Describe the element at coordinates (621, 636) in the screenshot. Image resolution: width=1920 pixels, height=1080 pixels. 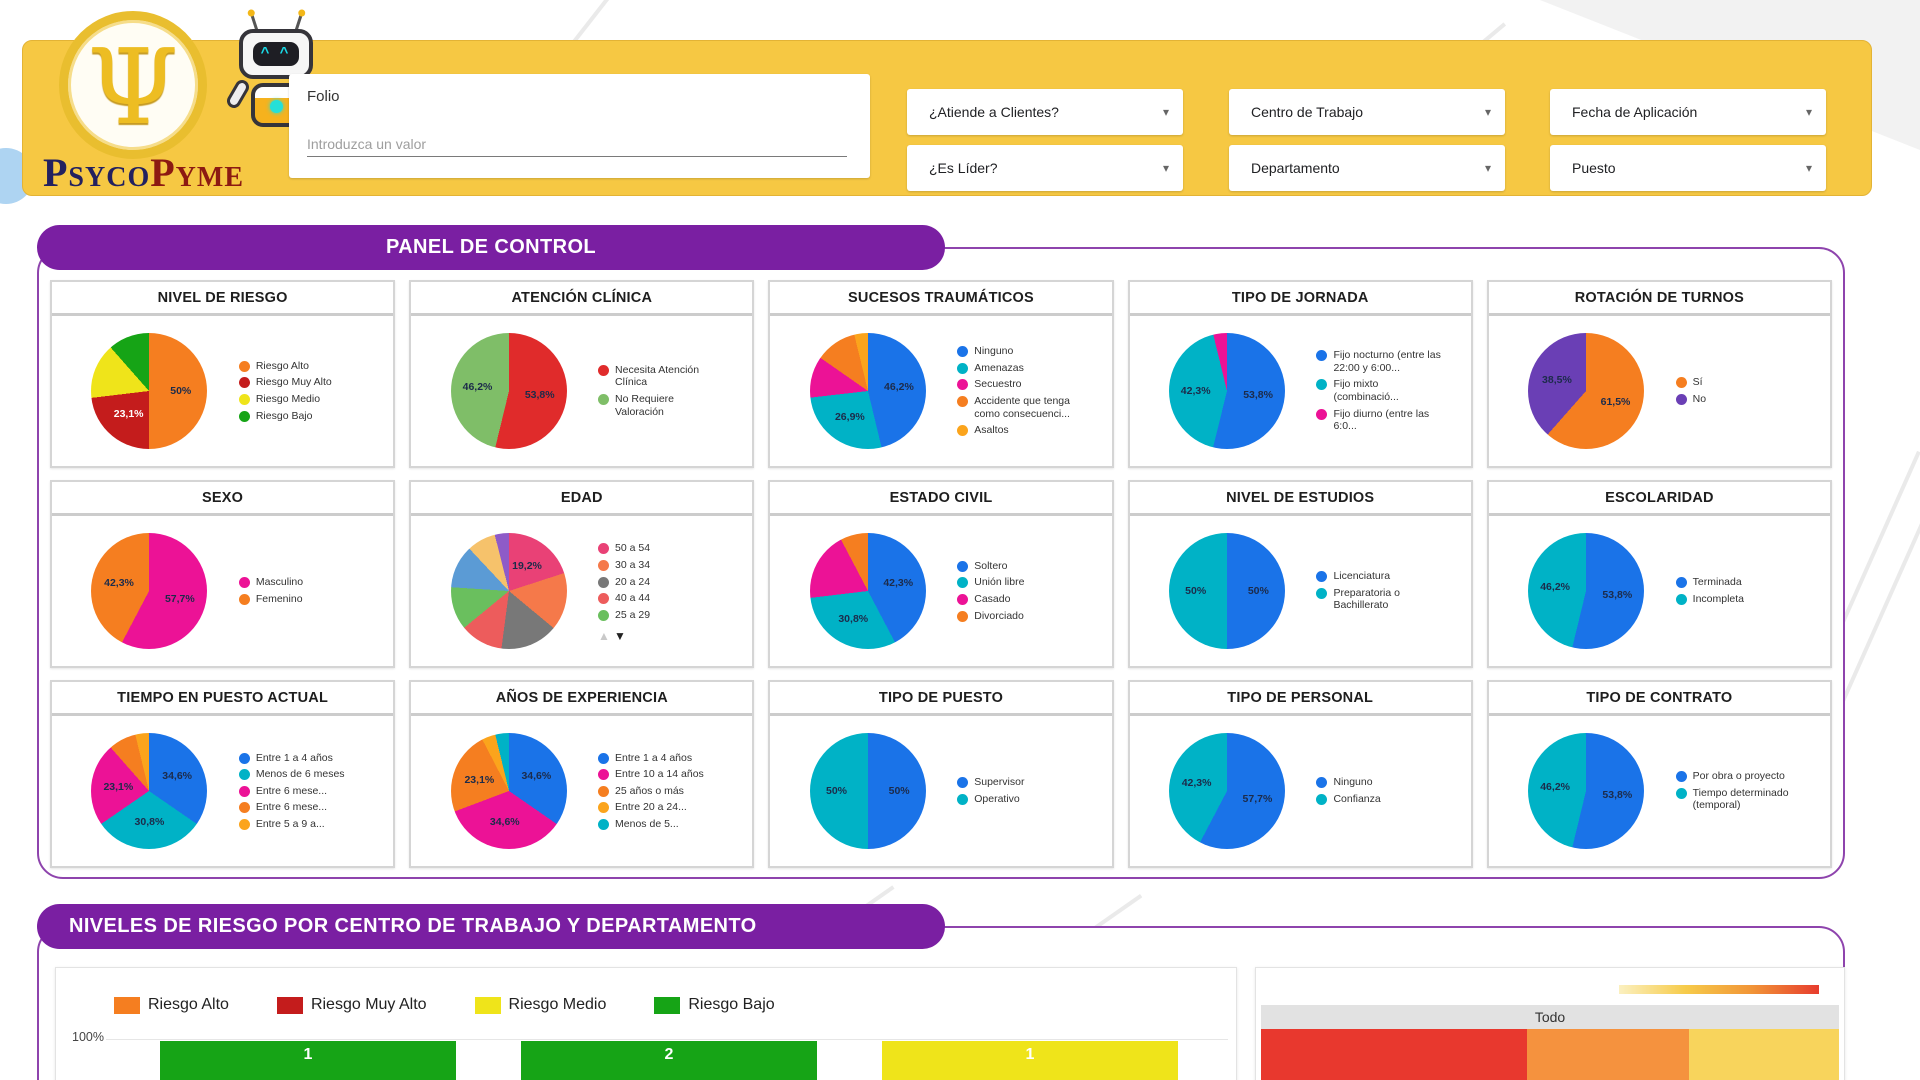
I see `pager-down-icon: ▼` at that location.